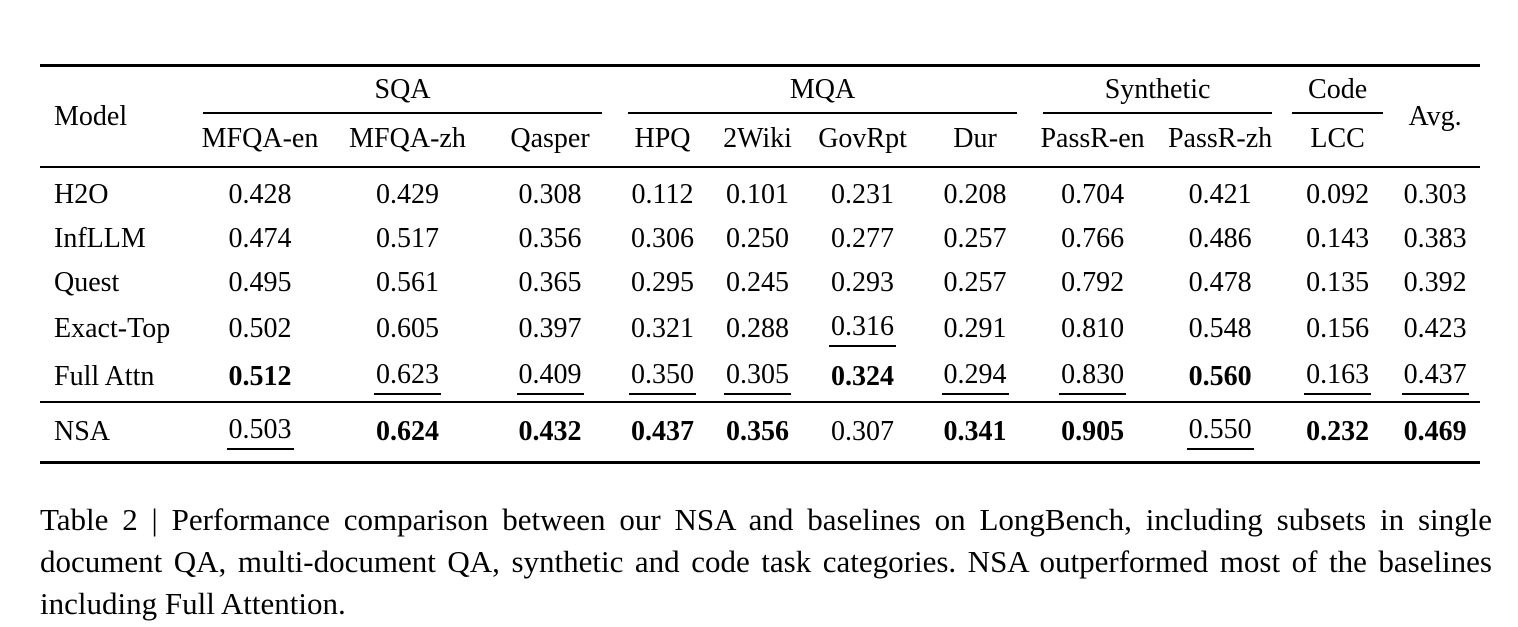 The width and height of the screenshot is (1518, 627). I want to click on col-group-sqa: SQA, so click(402, 90).